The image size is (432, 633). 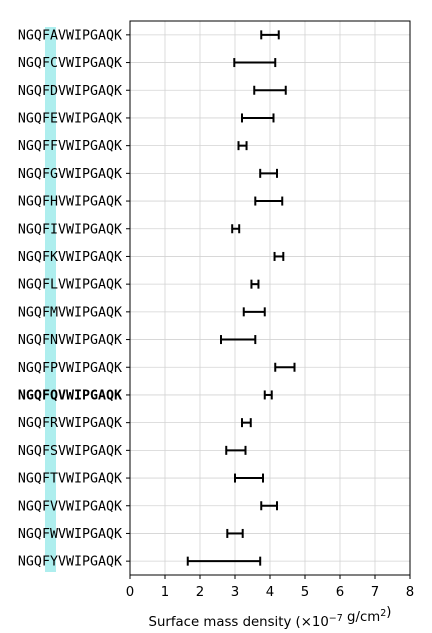 I want to click on y-tick-label: NGQFCVWIPGAQK, so click(x=70, y=63).